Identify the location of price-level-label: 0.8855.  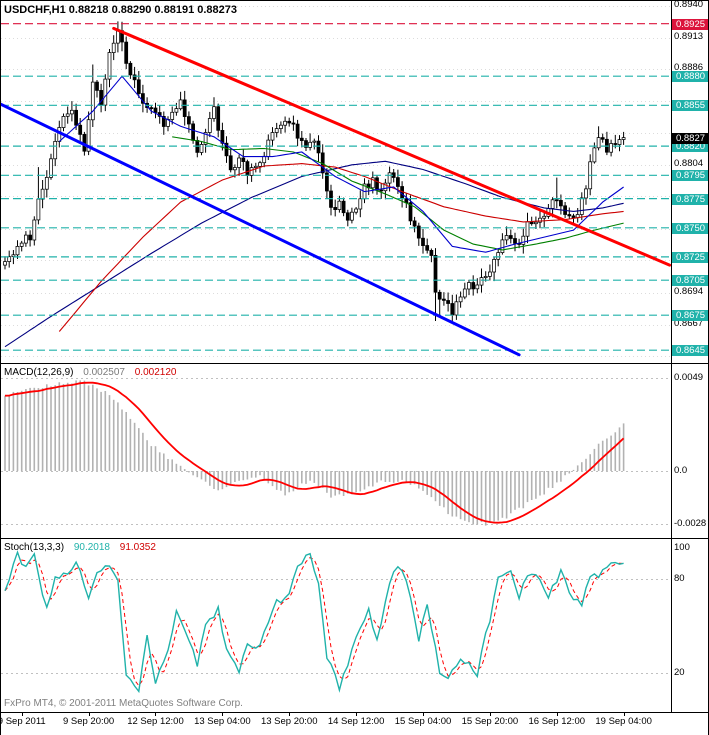
(690, 106).